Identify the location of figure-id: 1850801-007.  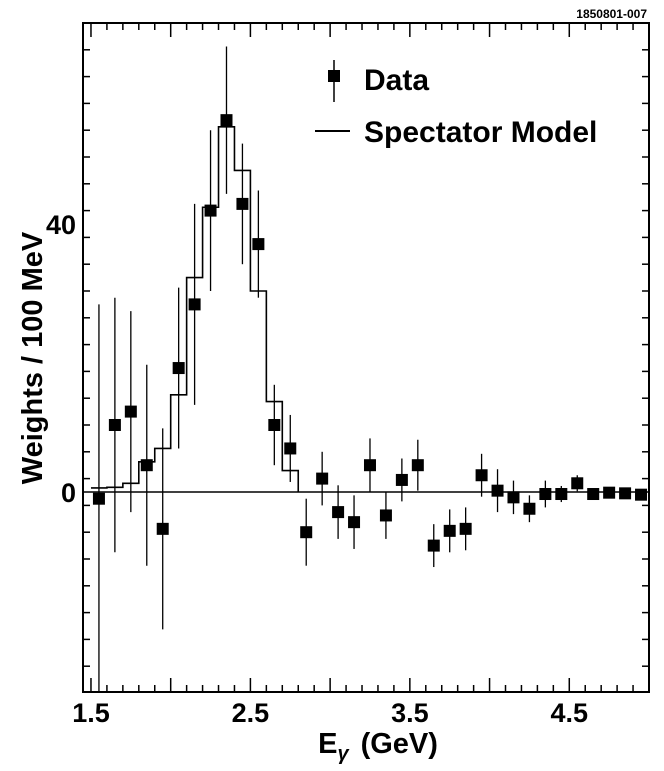
(611, 14).